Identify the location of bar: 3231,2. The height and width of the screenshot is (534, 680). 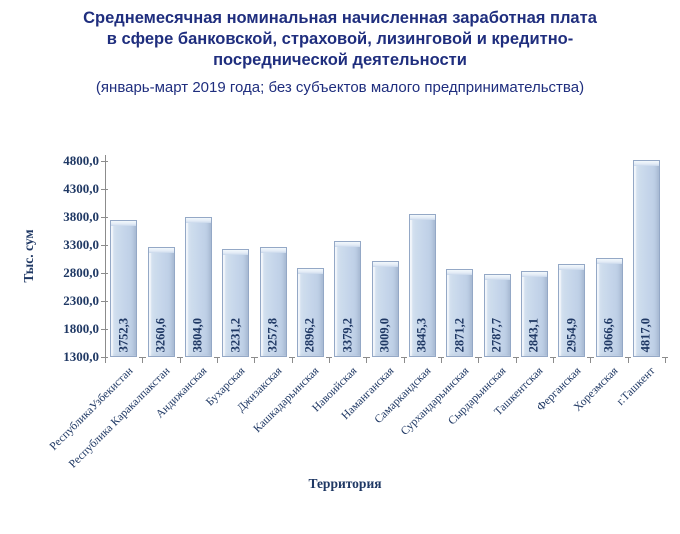
(236, 302).